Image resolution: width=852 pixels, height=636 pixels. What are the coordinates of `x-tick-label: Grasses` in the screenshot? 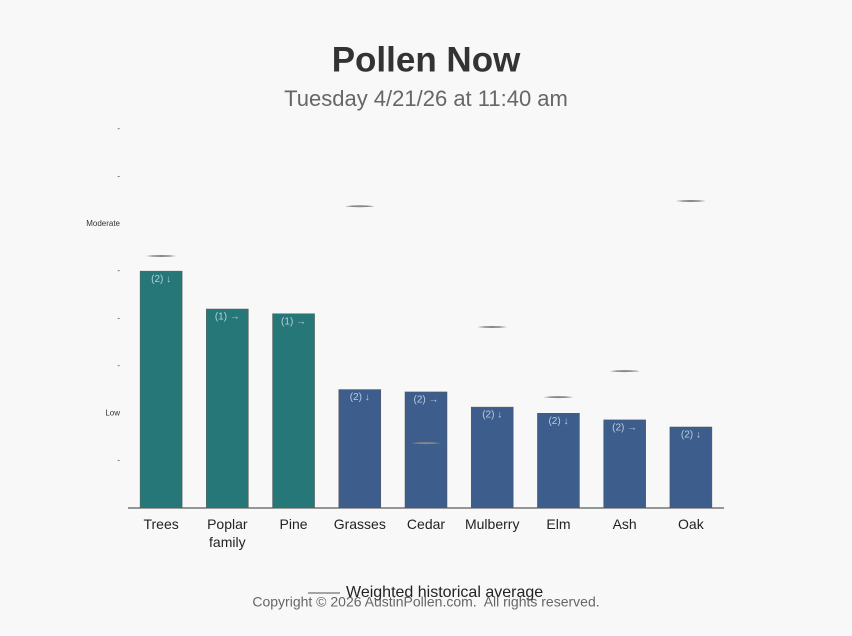 It's located at (359, 524).